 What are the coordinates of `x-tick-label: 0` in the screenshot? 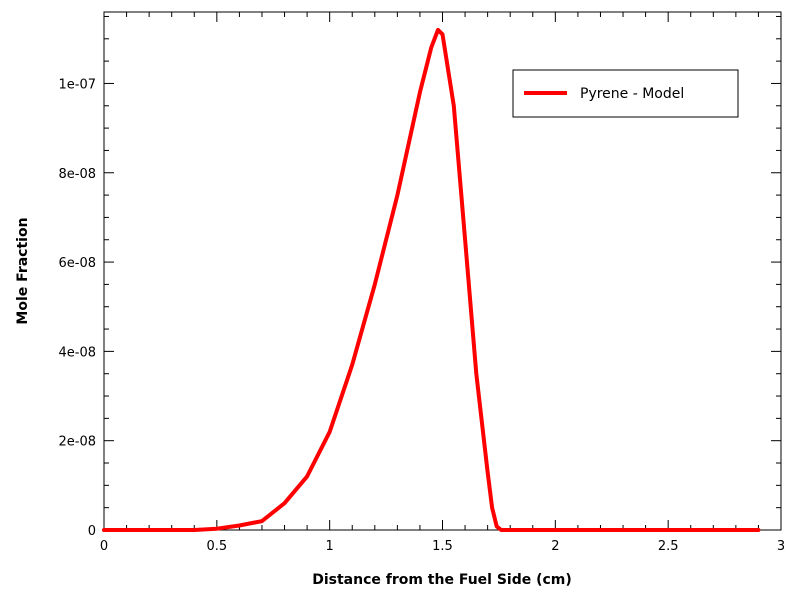 It's located at (104, 546).